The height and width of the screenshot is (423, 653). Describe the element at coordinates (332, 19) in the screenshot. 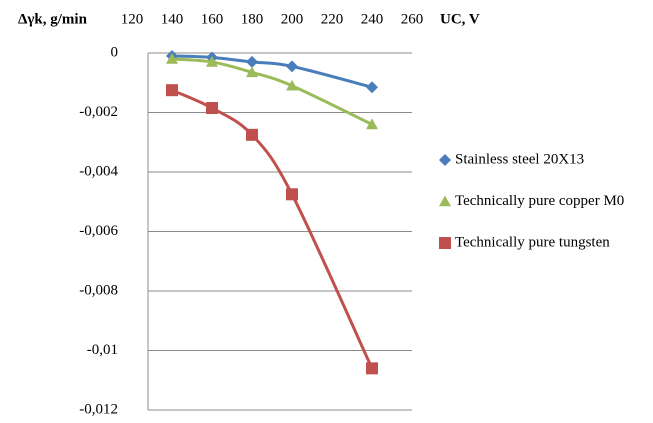

I see `x-tick-label: 220` at that location.